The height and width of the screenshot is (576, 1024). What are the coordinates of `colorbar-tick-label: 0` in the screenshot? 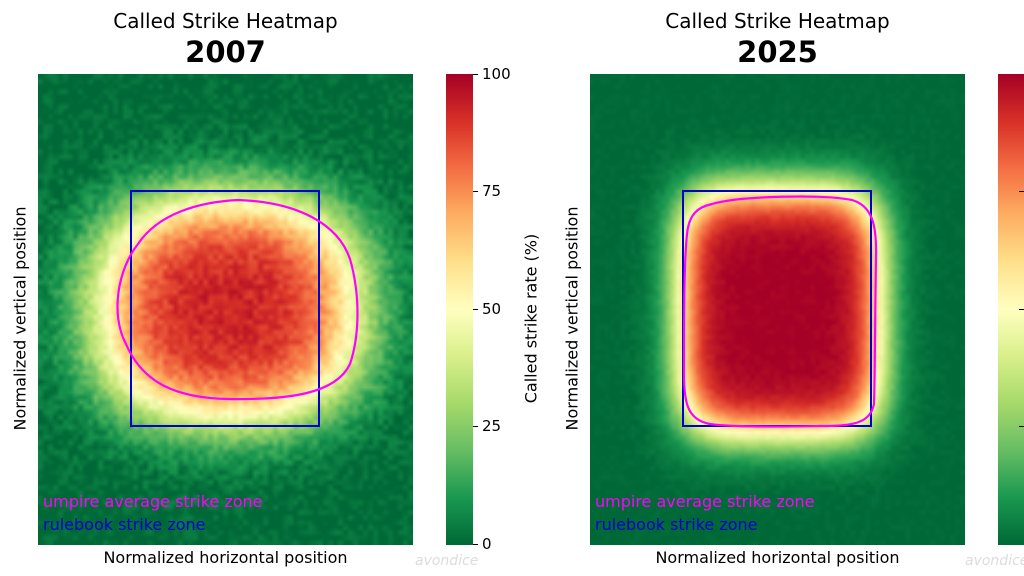 It's located at (487, 544).